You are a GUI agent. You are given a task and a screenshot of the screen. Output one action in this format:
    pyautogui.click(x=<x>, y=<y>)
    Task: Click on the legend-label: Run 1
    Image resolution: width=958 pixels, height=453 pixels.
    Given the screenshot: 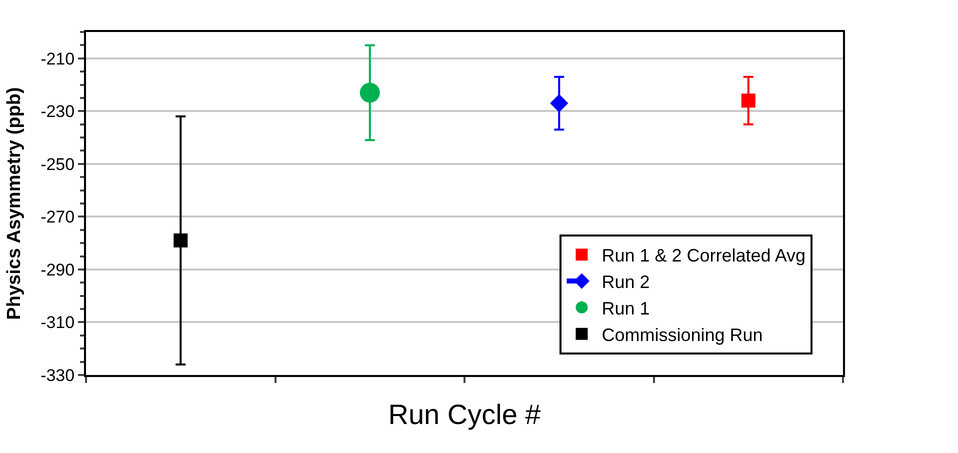 What is the action you would take?
    pyautogui.click(x=626, y=308)
    